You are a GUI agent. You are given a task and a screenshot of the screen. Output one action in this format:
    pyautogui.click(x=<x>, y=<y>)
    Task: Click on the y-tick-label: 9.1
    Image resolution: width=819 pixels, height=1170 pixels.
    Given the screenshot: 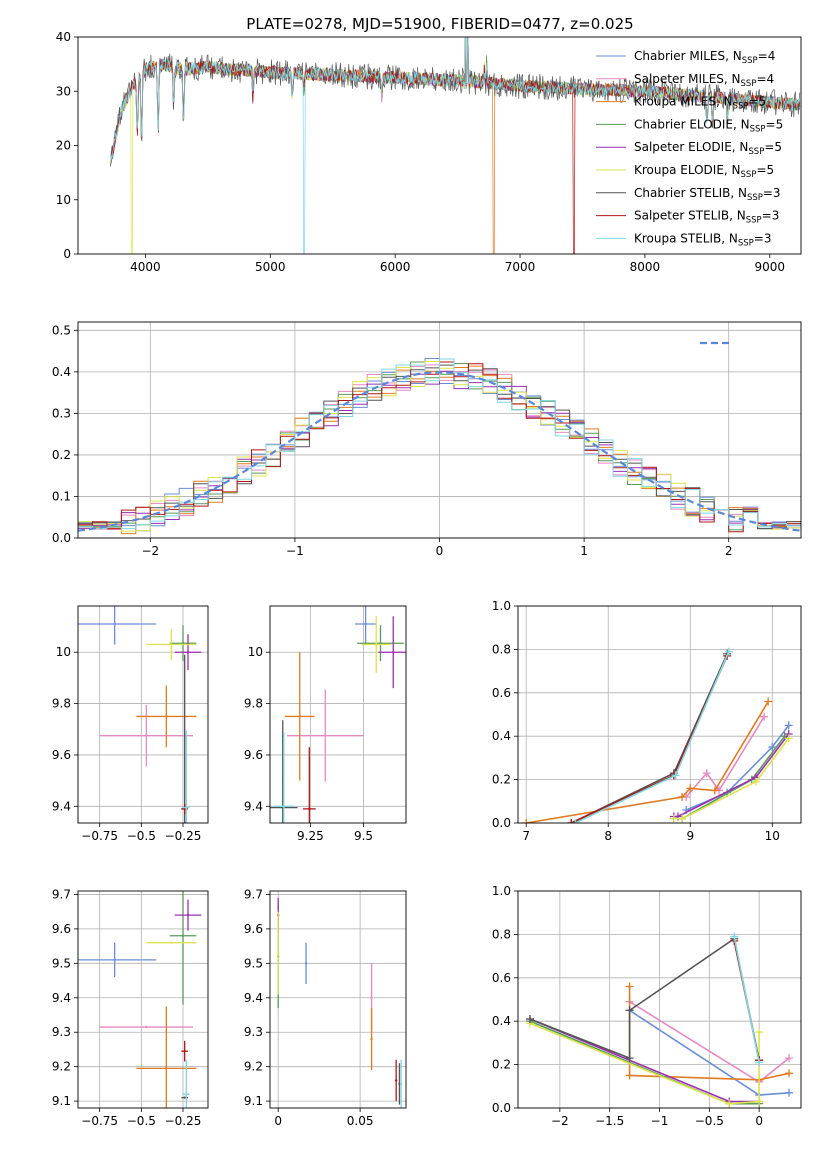 What is the action you would take?
    pyautogui.click(x=61, y=1101)
    